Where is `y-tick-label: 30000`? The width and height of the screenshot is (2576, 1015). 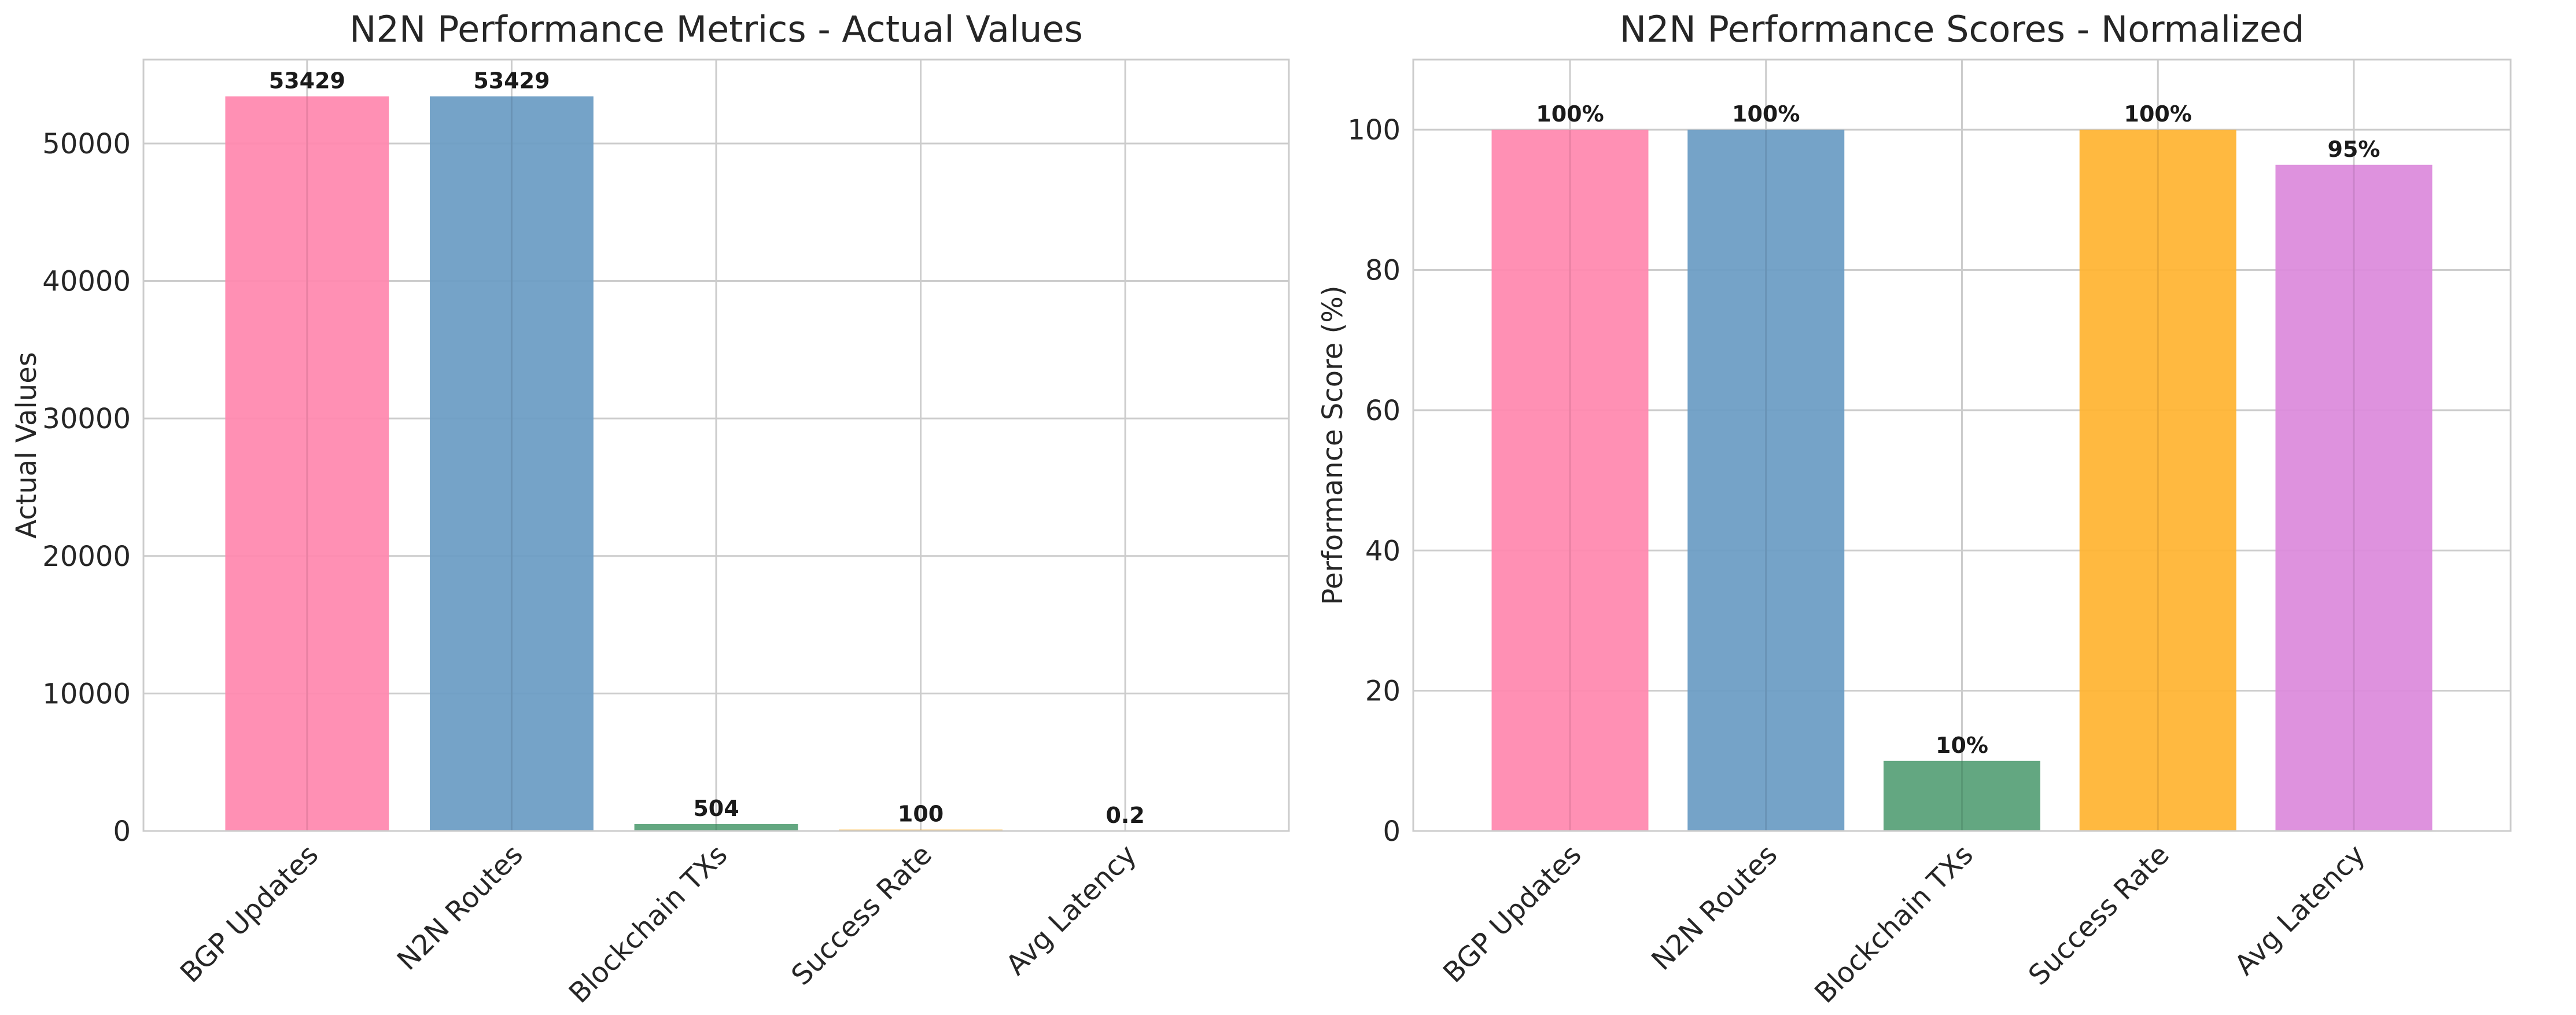
y-tick-label: 30000 is located at coordinates (86, 419).